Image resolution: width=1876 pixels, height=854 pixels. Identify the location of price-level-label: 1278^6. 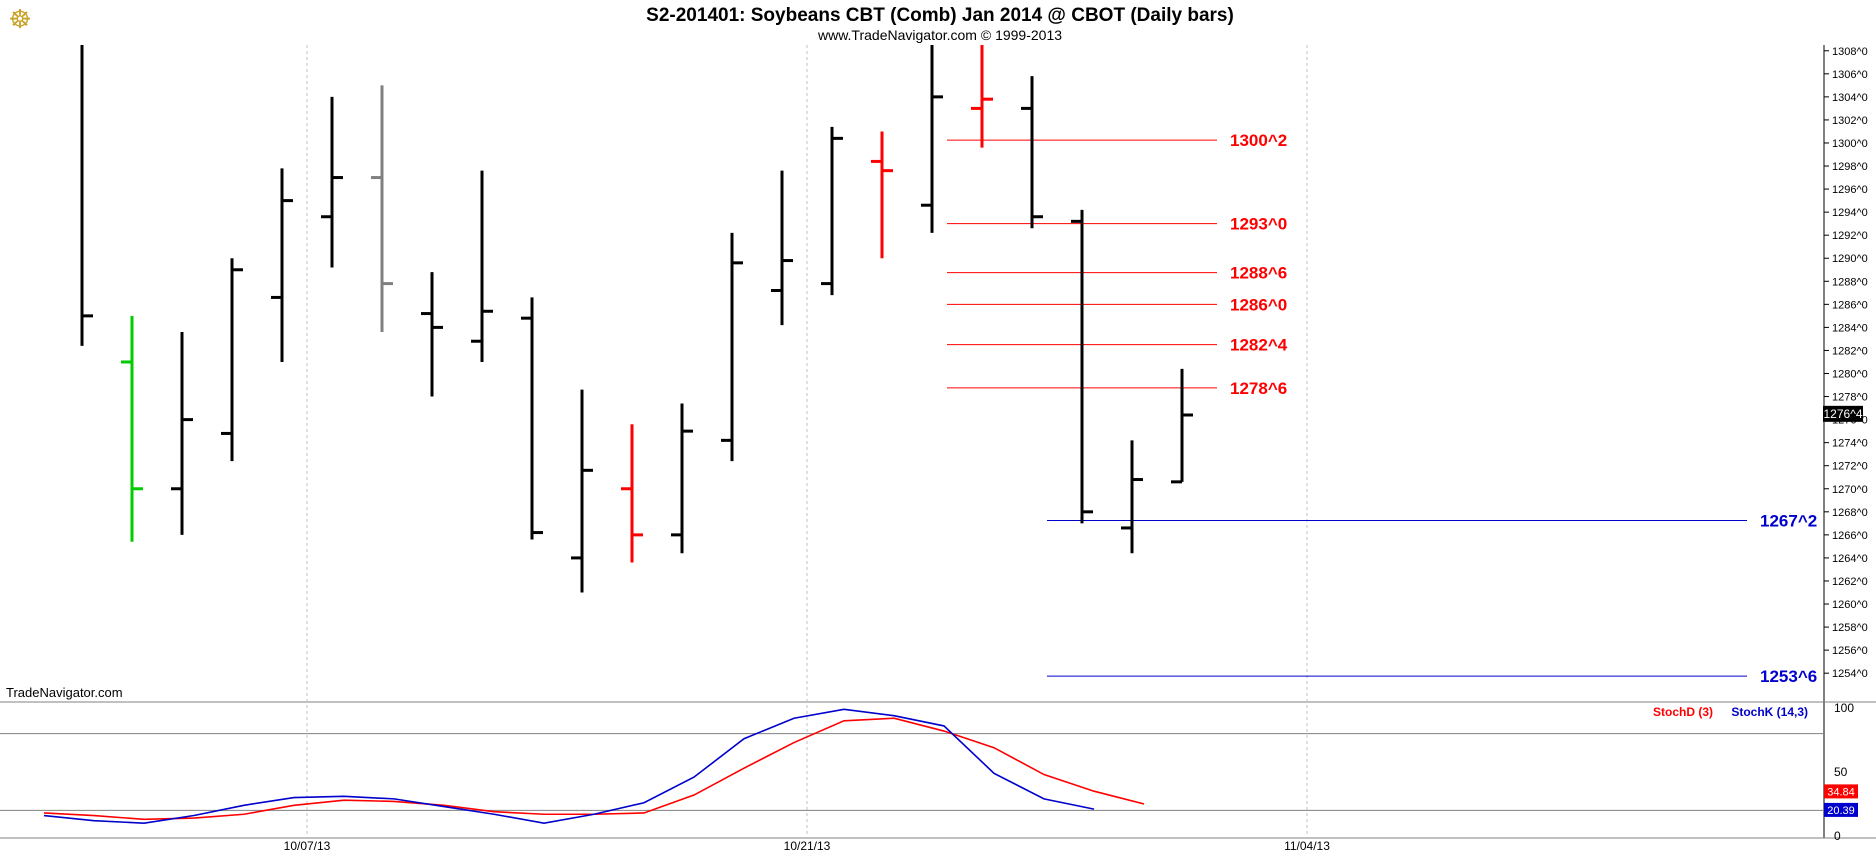
(1258, 388).